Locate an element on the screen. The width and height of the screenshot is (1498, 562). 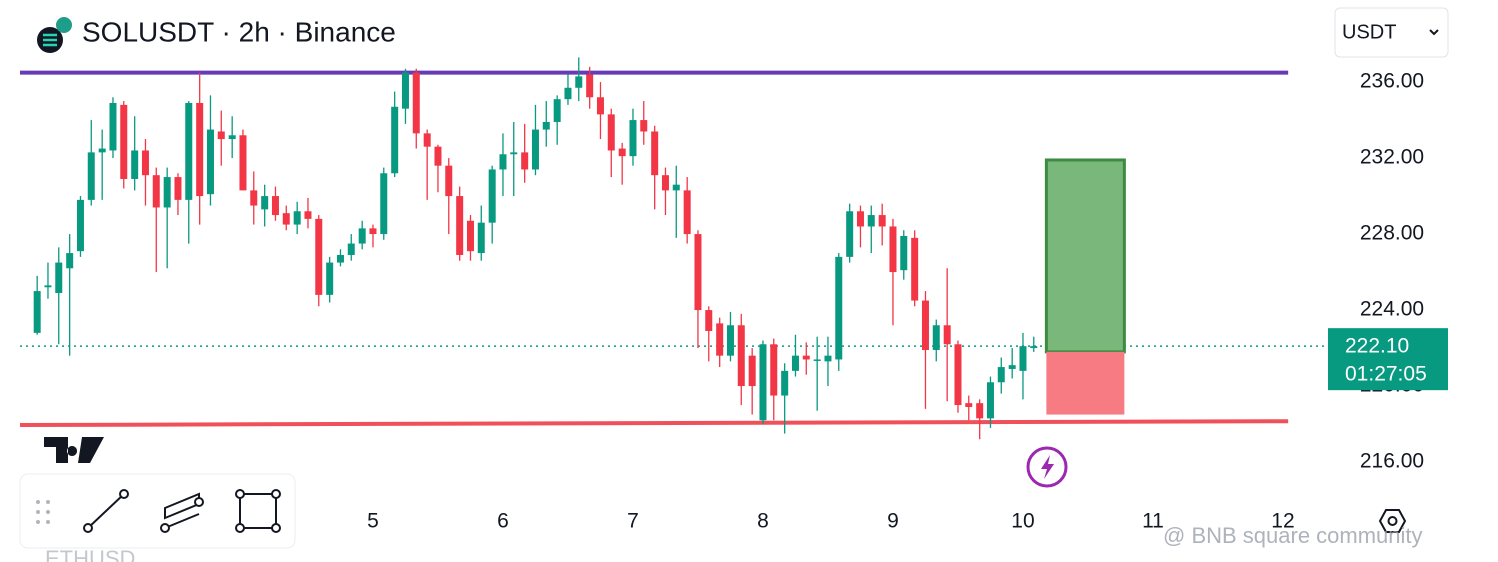
x-tick-label: 8 is located at coordinates (763, 521).